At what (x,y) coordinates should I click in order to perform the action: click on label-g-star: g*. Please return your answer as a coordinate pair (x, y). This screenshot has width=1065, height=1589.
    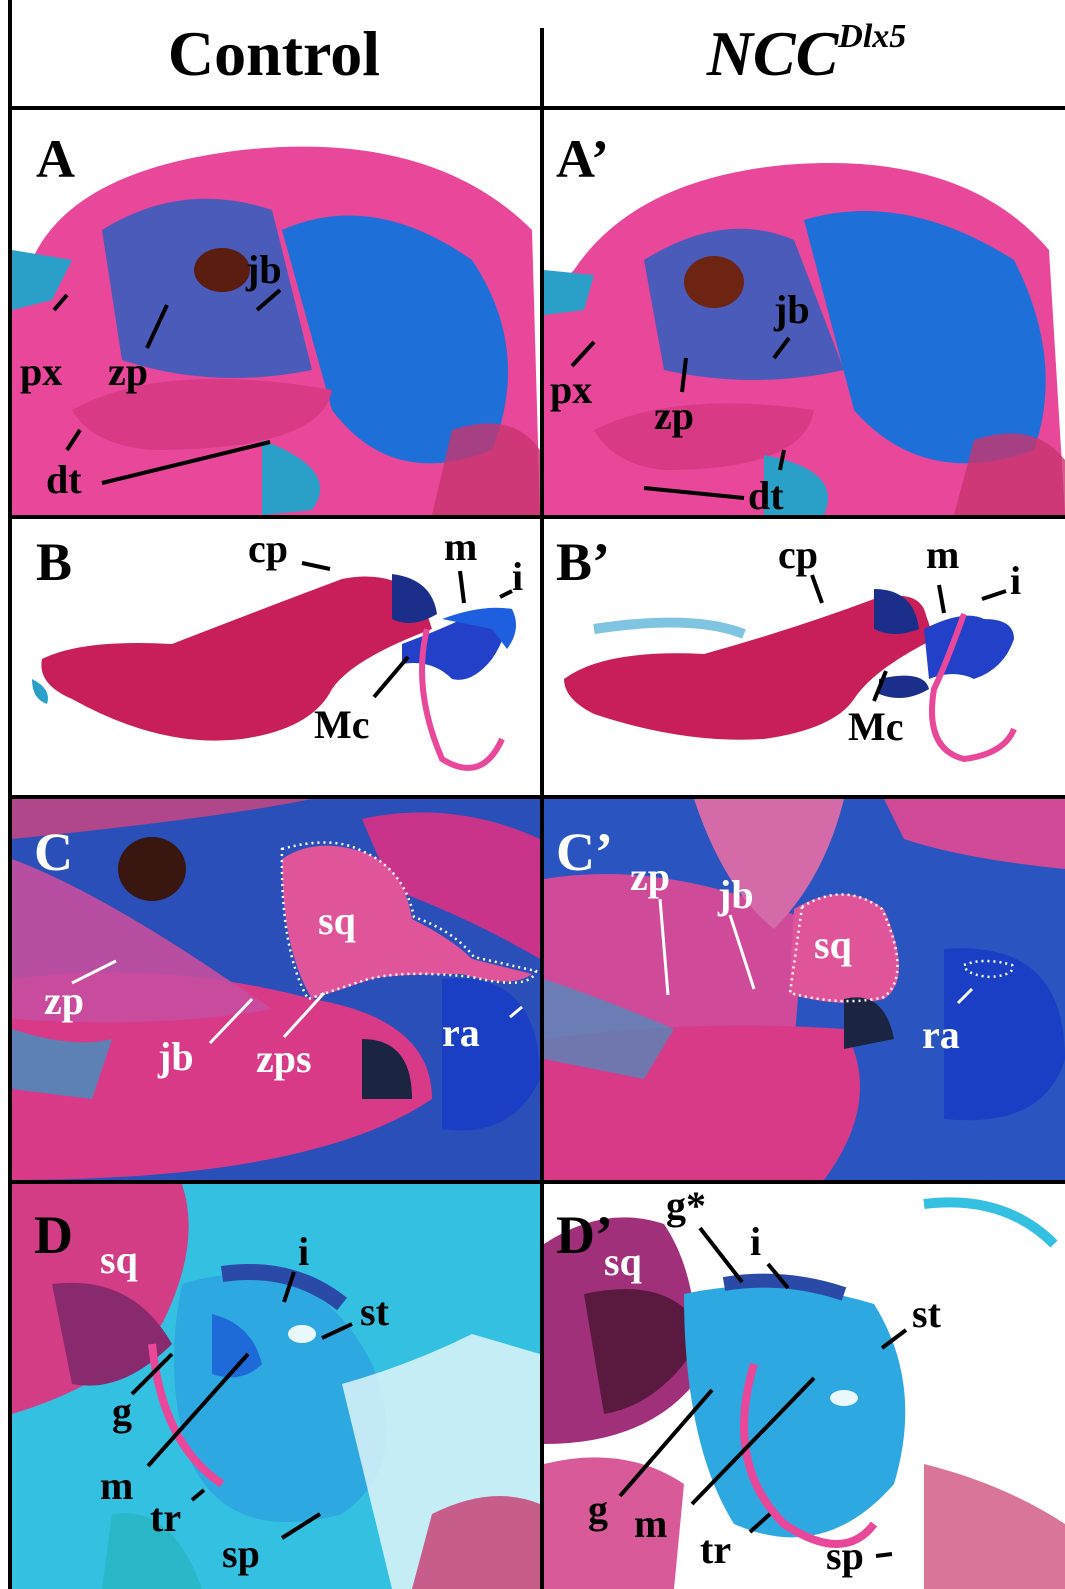
    Looking at the image, I should click on (686, 1206).